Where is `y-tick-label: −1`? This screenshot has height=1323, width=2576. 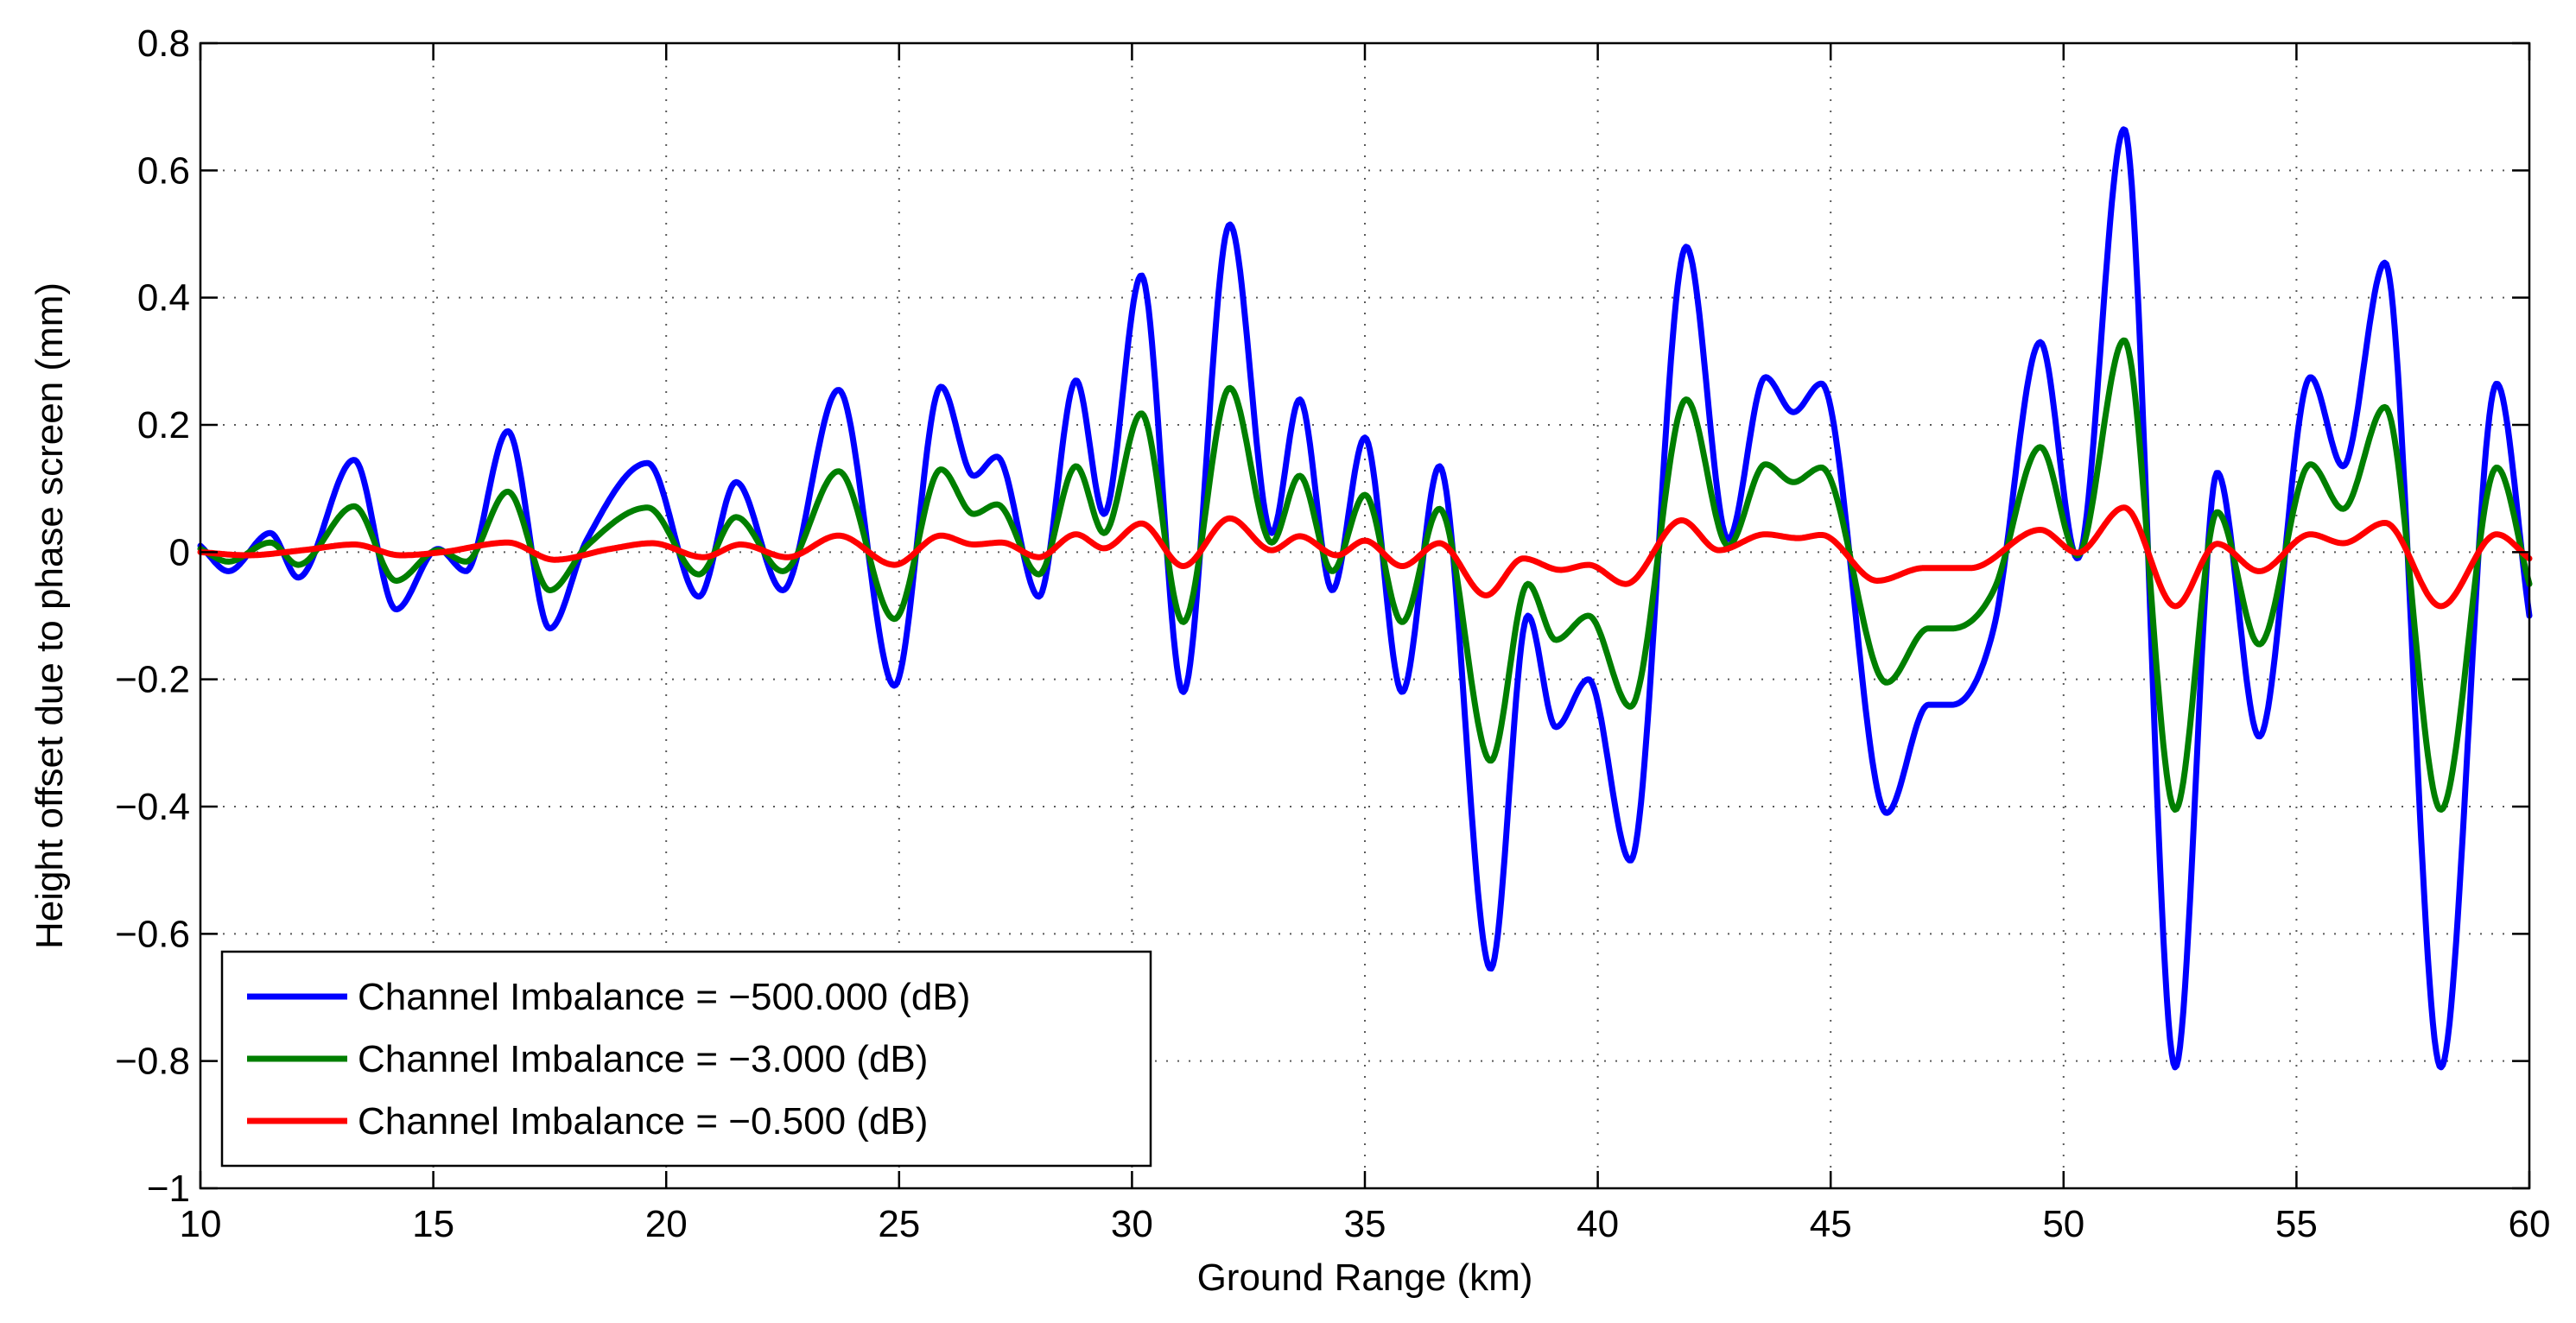
y-tick-label: −1 is located at coordinates (168, 1189).